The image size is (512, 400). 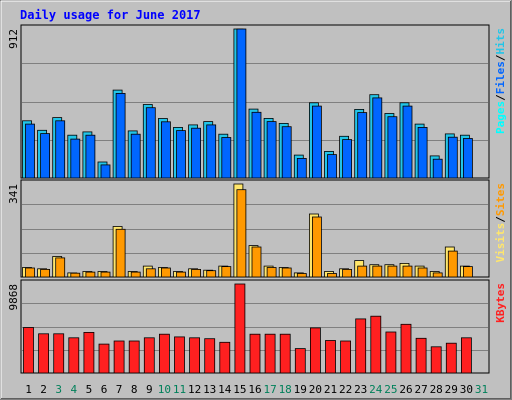 What do you see at coordinates (451, 389) in the screenshot?
I see `day-label-29: 29` at bounding box center [451, 389].